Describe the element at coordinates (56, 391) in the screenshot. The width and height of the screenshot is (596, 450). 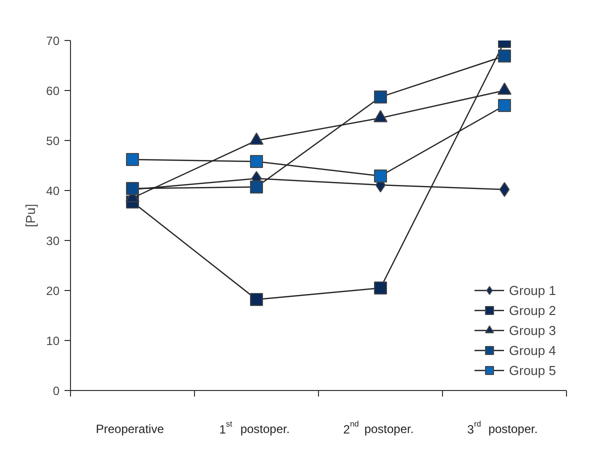
I see `y-tick-label: 0` at that location.